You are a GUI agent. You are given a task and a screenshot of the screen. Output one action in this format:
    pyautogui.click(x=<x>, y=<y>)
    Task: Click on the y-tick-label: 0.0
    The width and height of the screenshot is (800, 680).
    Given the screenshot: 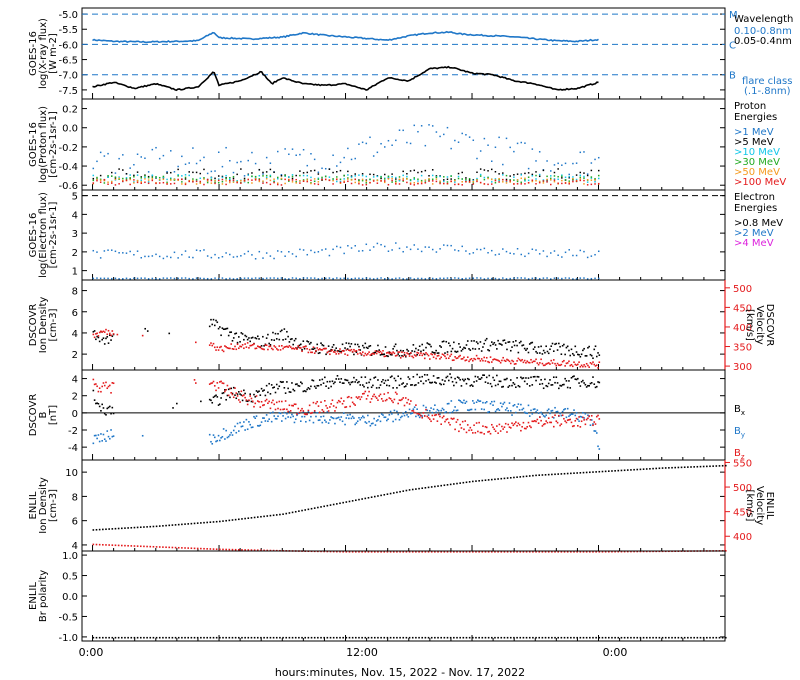 What is the action you would take?
    pyautogui.click(x=70, y=597)
    